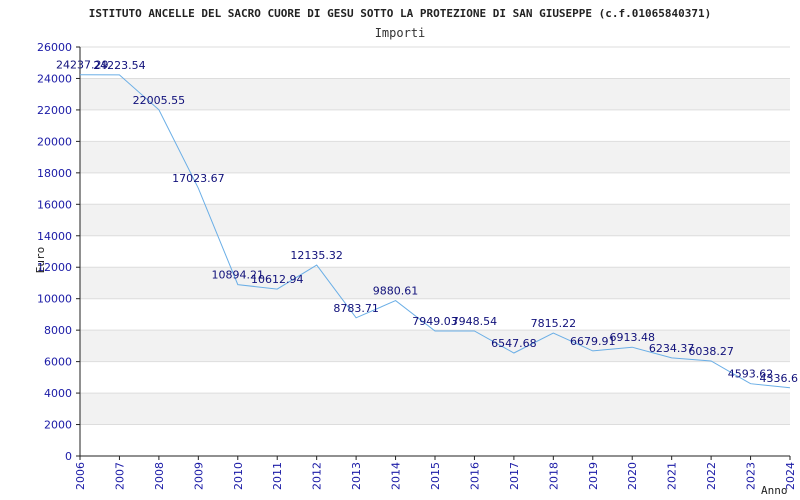 The width and height of the screenshot is (800, 500). Describe the element at coordinates (54, 204) in the screenshot. I see `y-tick-label: 16000` at that location.